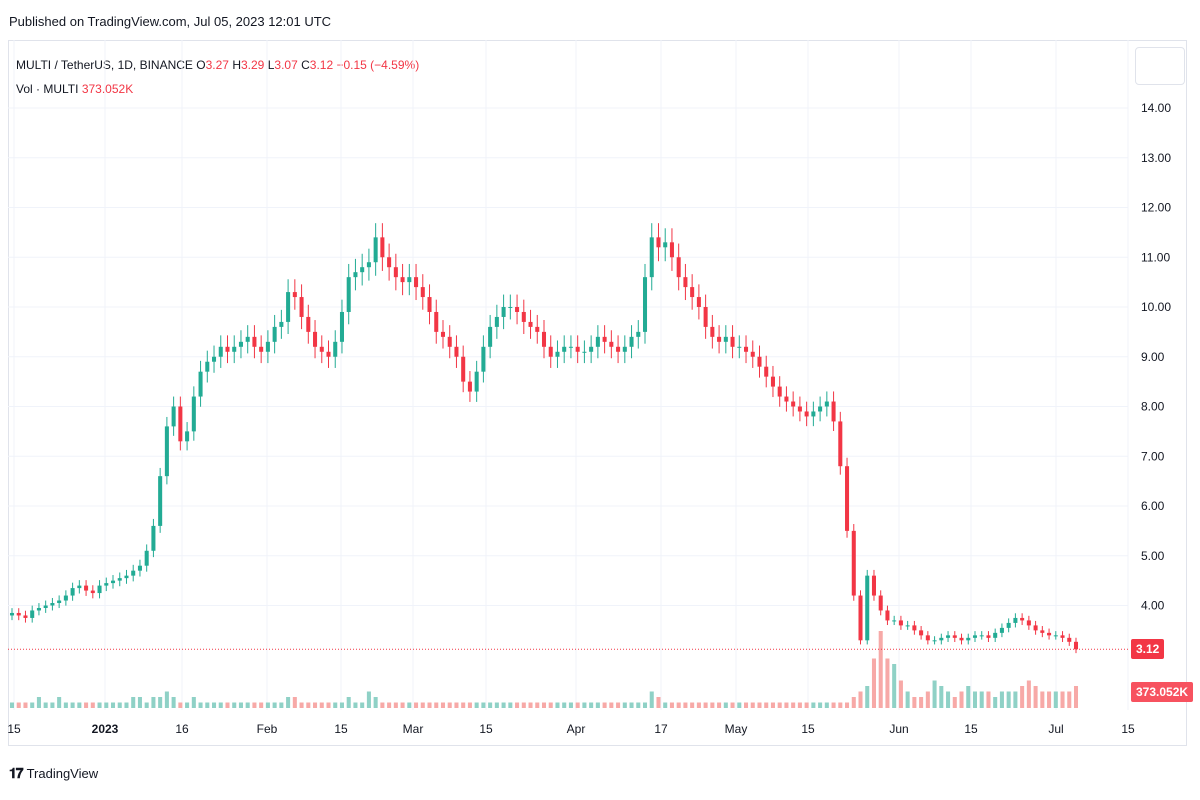  I want to click on y-tick-label: 13.00, so click(1156, 158).